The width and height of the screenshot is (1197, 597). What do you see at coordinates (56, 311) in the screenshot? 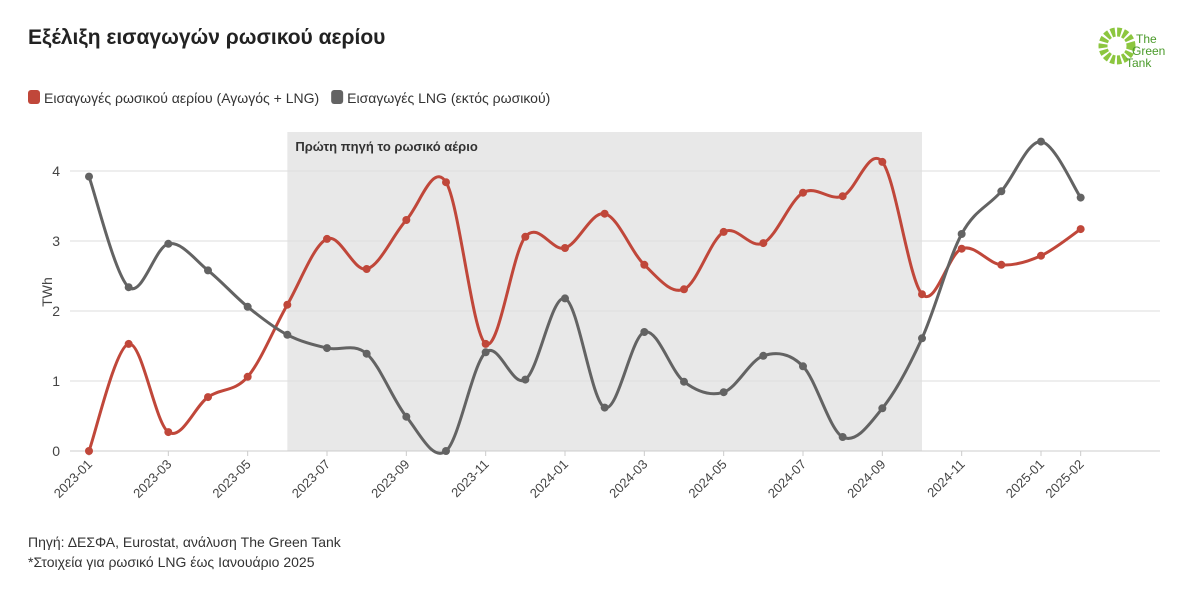
I see `y-tick-label: 2` at bounding box center [56, 311].